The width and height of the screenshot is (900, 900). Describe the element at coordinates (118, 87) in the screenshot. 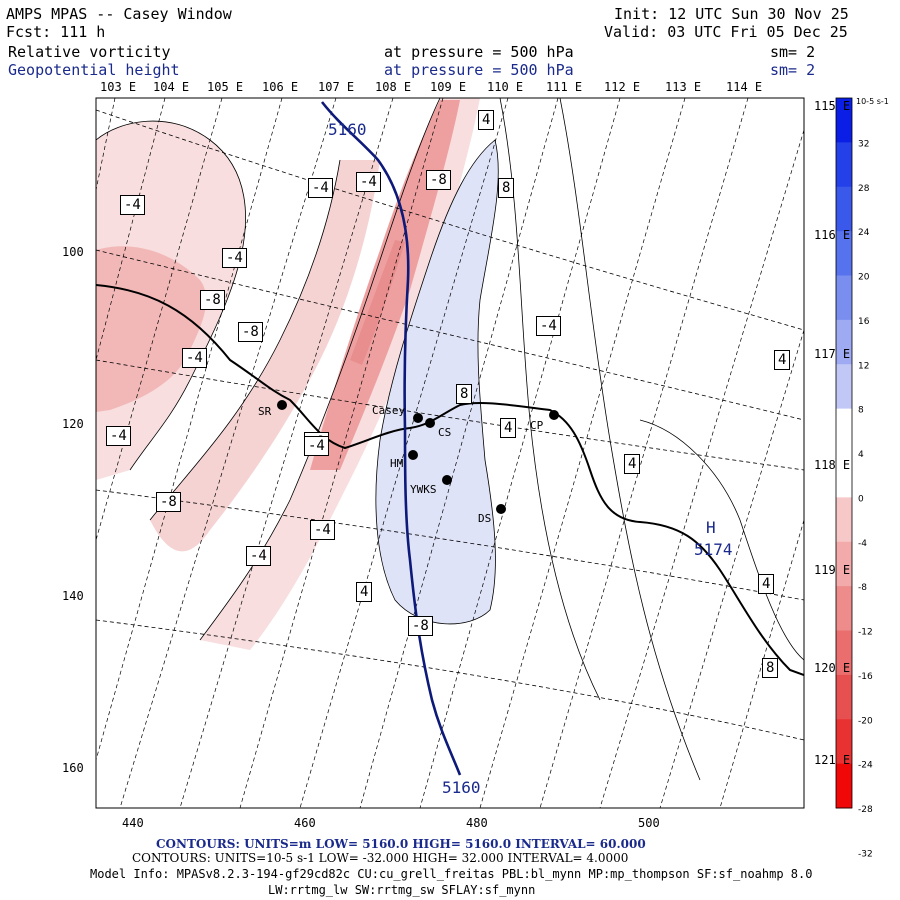

I see `top-lon-label: 103 E` at that location.